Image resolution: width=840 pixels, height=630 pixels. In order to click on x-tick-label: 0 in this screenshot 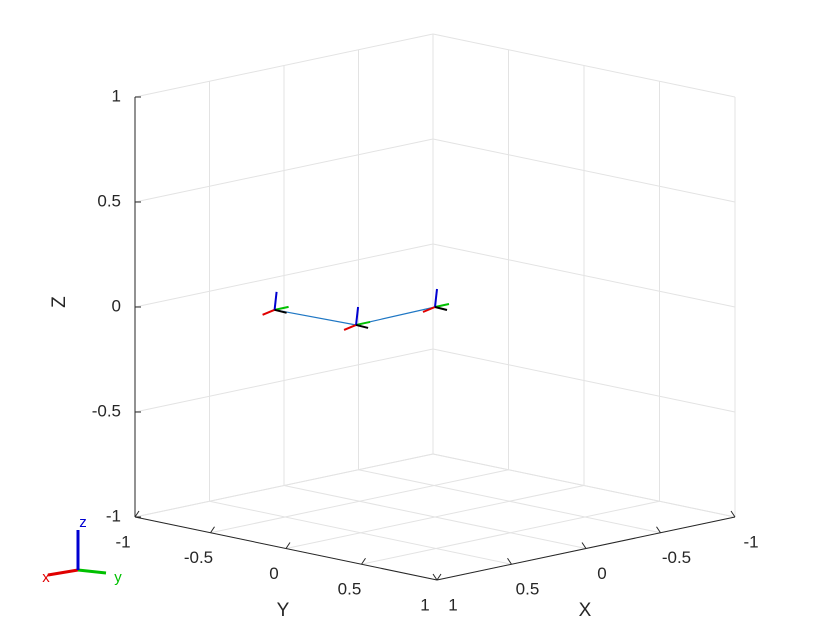, I will do `click(601, 573)`.